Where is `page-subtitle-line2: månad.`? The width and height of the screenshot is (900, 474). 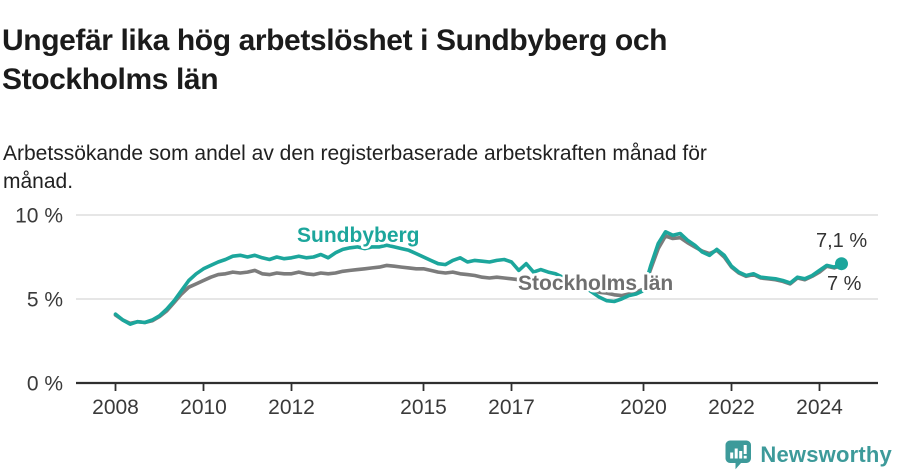 page-subtitle-line2: månad. is located at coordinates (38, 181).